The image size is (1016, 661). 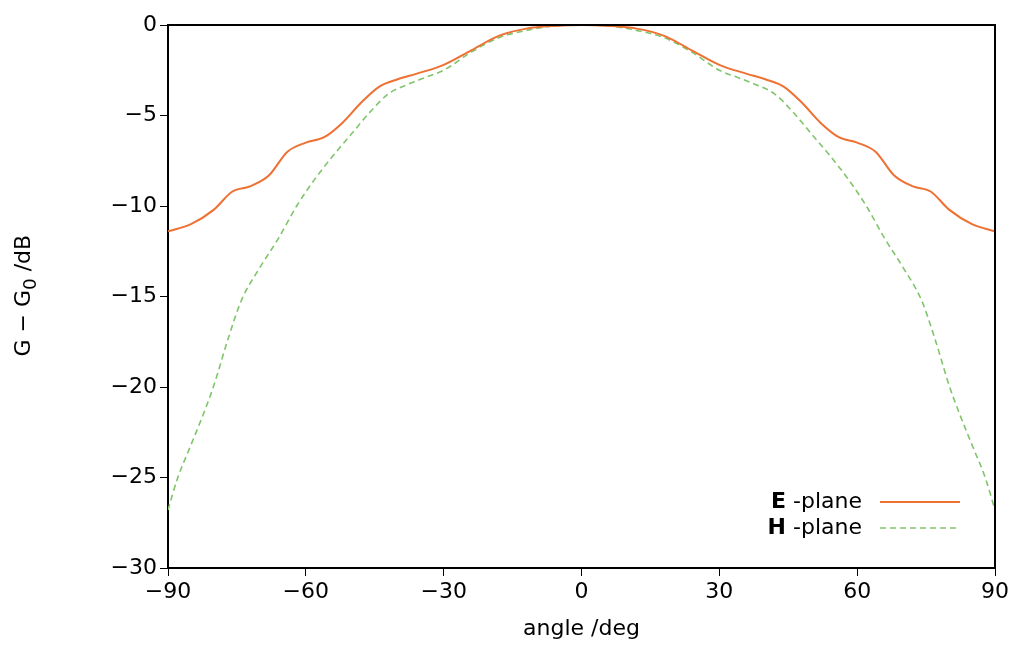 What do you see at coordinates (168, 590) in the screenshot?
I see `x-tick-label: −90` at bounding box center [168, 590].